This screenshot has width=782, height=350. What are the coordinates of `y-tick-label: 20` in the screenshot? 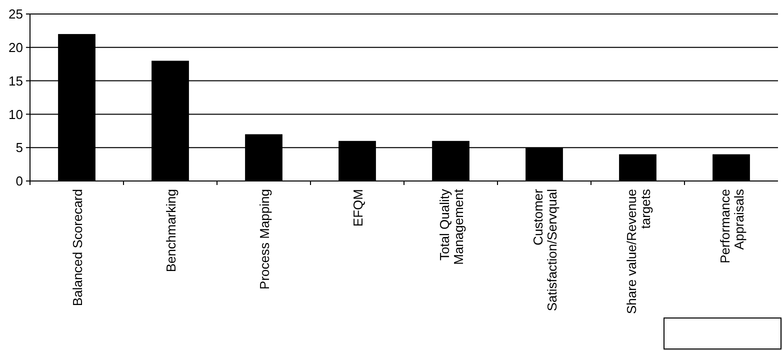 It's located at (15, 47).